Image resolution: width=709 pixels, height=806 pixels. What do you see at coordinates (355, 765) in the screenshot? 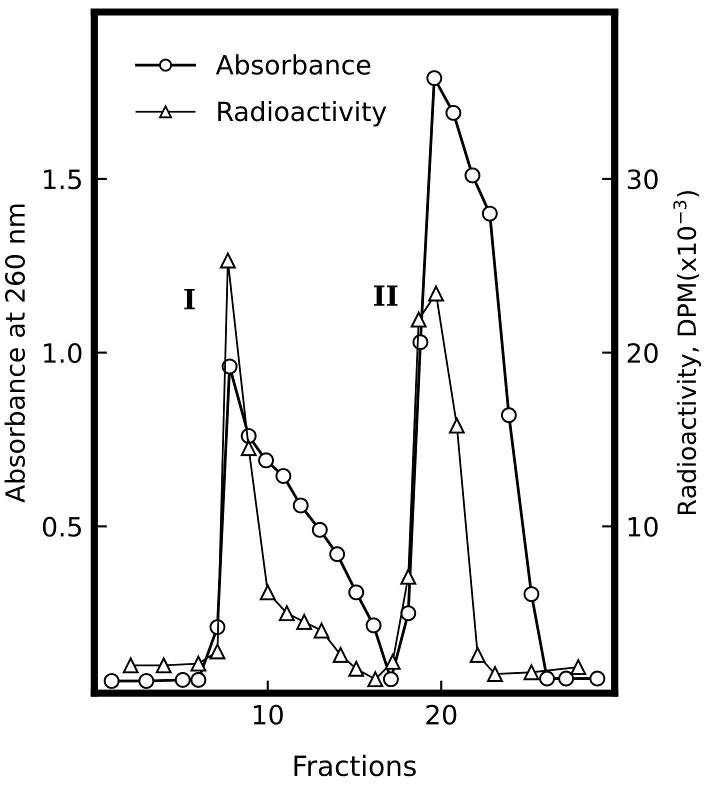
I see `x-axis-title: Fractions` at bounding box center [355, 765].